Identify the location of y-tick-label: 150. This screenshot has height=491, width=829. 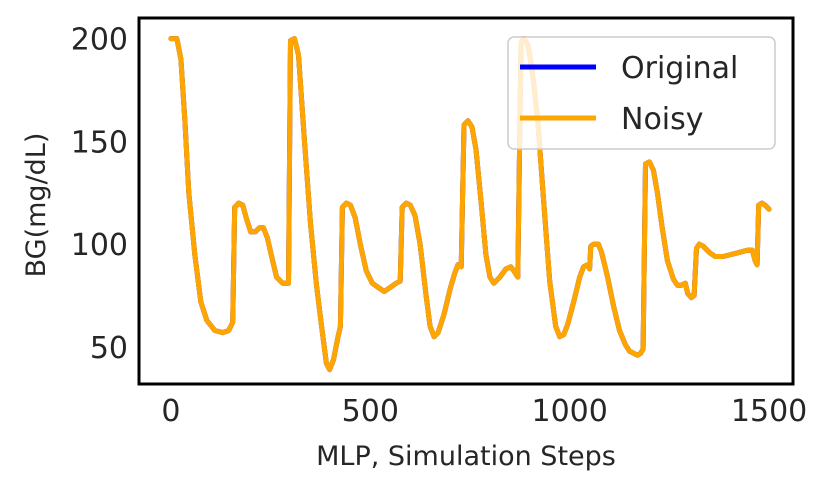
(99, 142).